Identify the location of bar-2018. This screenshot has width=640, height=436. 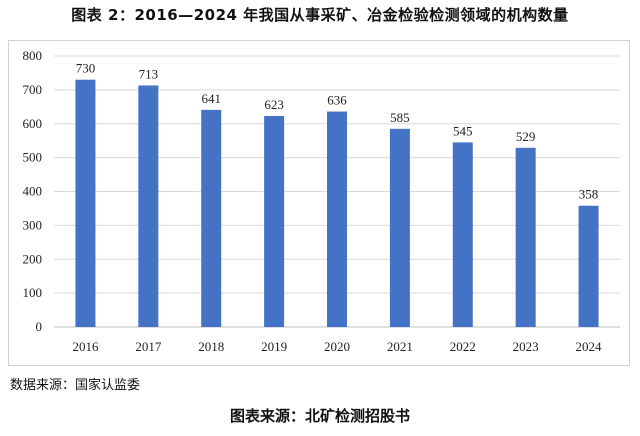
(211, 218).